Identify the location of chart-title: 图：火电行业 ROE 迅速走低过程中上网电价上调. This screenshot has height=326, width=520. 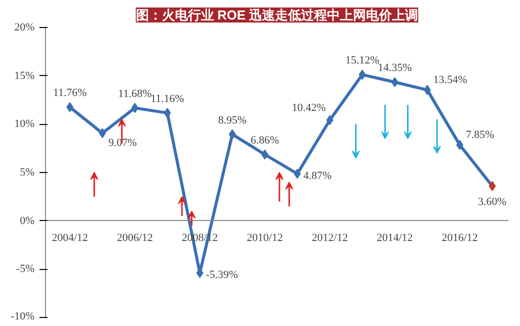
(277, 15).